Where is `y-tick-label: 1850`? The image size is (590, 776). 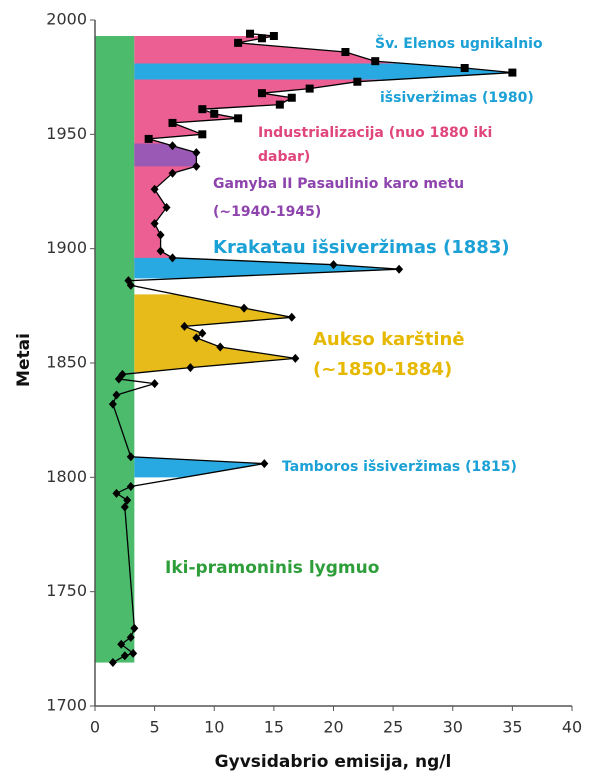 y-tick-label: 1850 is located at coordinates (66, 362).